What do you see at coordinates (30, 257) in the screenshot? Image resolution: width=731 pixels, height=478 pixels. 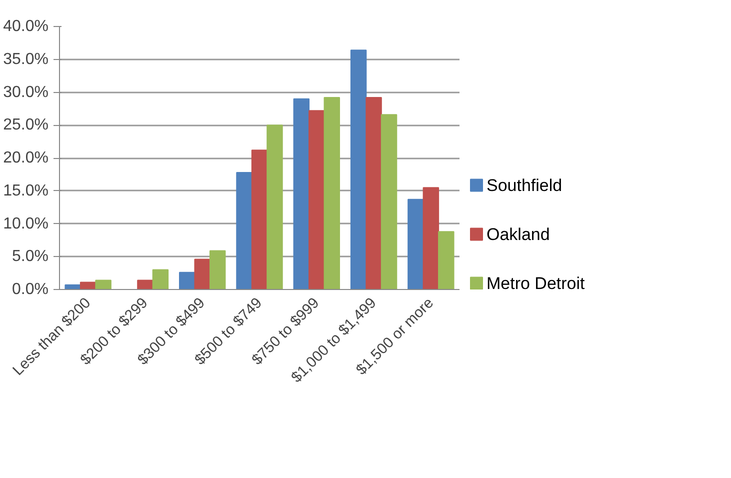 I see `y-tick-label: 5.0%` at bounding box center [30, 257].